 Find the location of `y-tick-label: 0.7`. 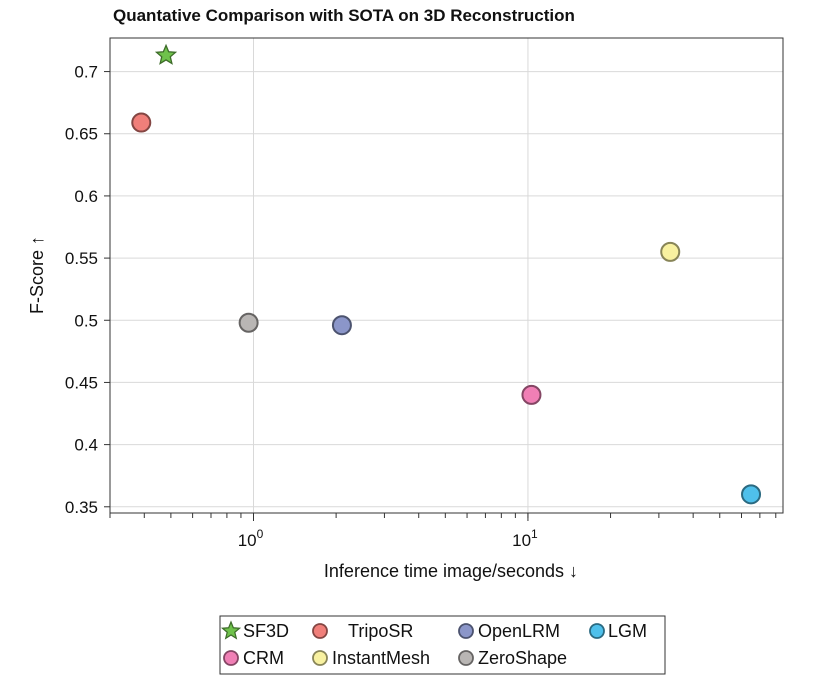

y-tick-label: 0.7 is located at coordinates (86, 72).